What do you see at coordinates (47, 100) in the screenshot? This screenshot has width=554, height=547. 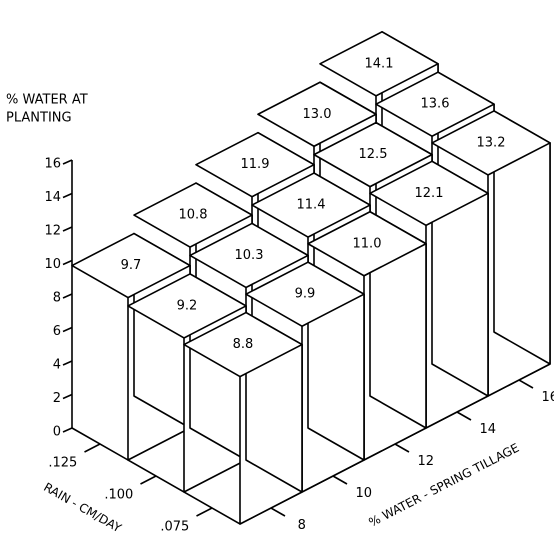 I see `z-axis-label: % WATER AT` at bounding box center [47, 100].